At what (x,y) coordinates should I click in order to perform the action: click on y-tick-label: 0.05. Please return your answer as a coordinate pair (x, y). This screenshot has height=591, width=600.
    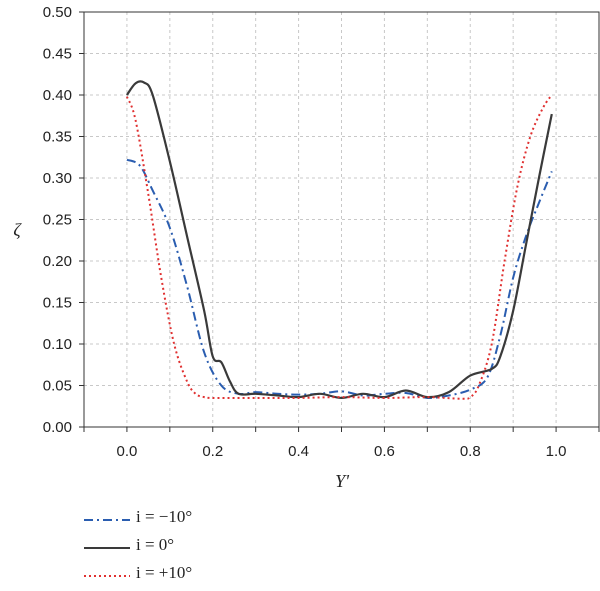
    Looking at the image, I should click on (57, 386).